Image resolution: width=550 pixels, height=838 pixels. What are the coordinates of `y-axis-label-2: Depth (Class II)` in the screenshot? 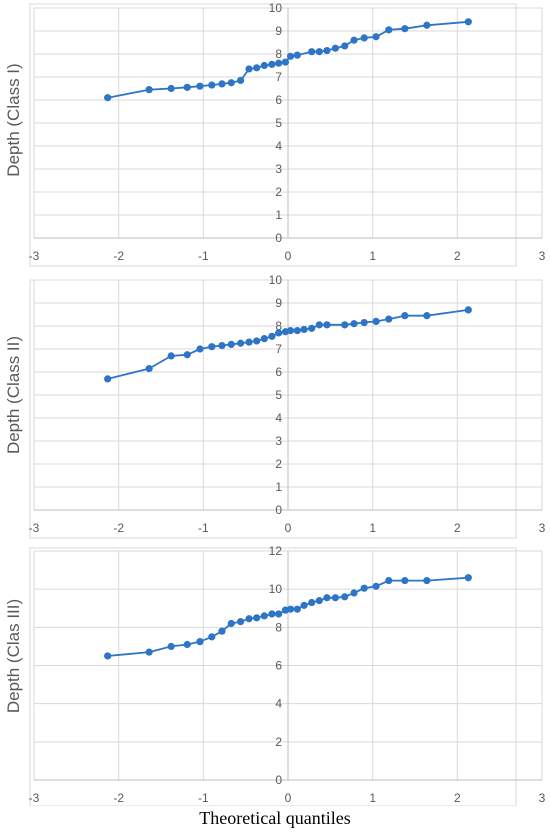 It's located at (13, 395).